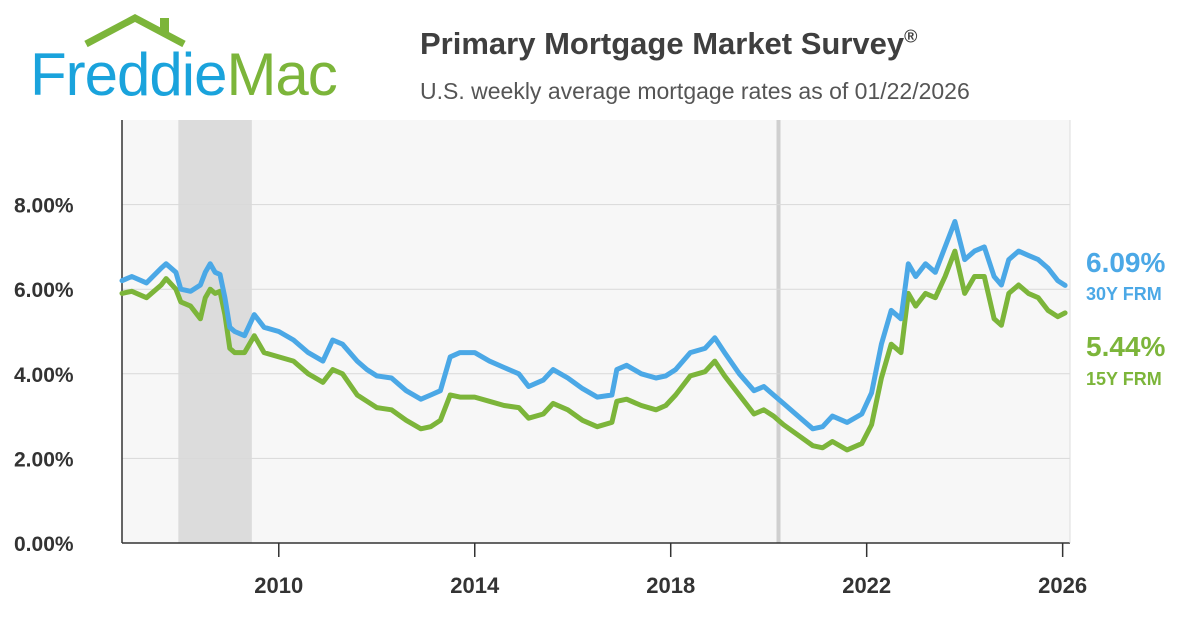  I want to click on end-value-30y-frm: 6.09%, so click(1125, 262).